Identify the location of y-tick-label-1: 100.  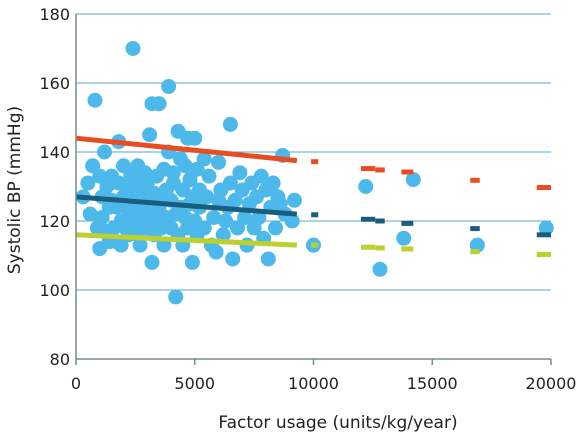
(54, 290).